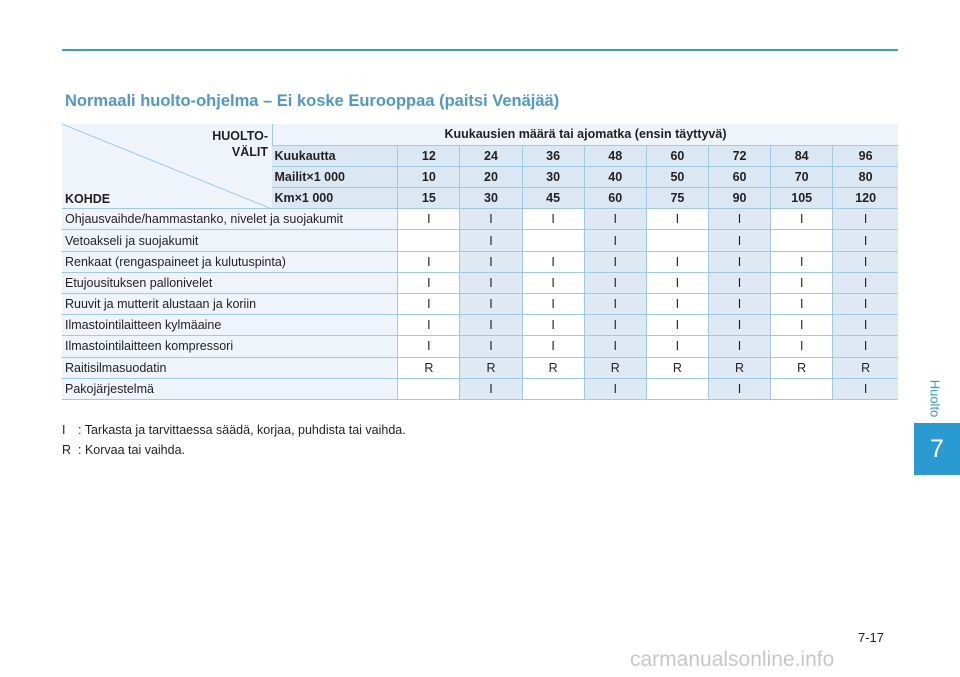 The image size is (960, 677). I want to click on table-row: Ilmastointilaitteen kylmäaine I I I I I I I I, so click(480, 325).